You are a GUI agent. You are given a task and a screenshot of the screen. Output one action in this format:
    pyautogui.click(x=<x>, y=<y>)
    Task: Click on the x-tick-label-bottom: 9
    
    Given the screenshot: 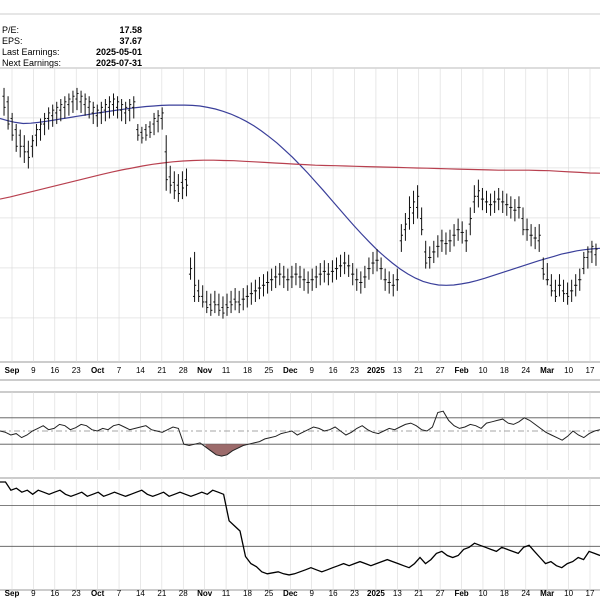 What is the action you would take?
    pyautogui.click(x=311, y=593)
    